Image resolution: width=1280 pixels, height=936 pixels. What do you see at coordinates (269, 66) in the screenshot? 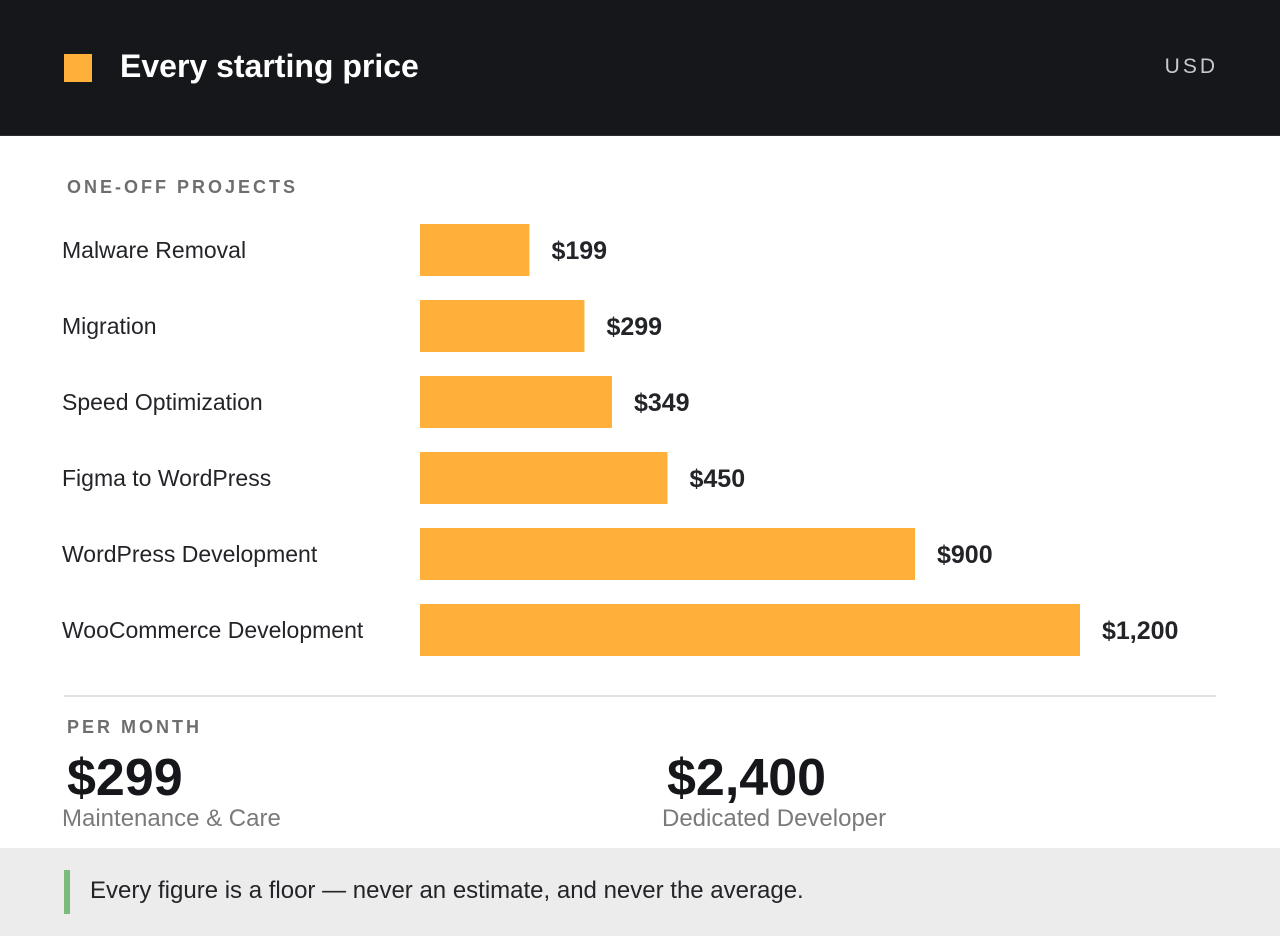
I see `page-title: Every starting price` at bounding box center [269, 66].